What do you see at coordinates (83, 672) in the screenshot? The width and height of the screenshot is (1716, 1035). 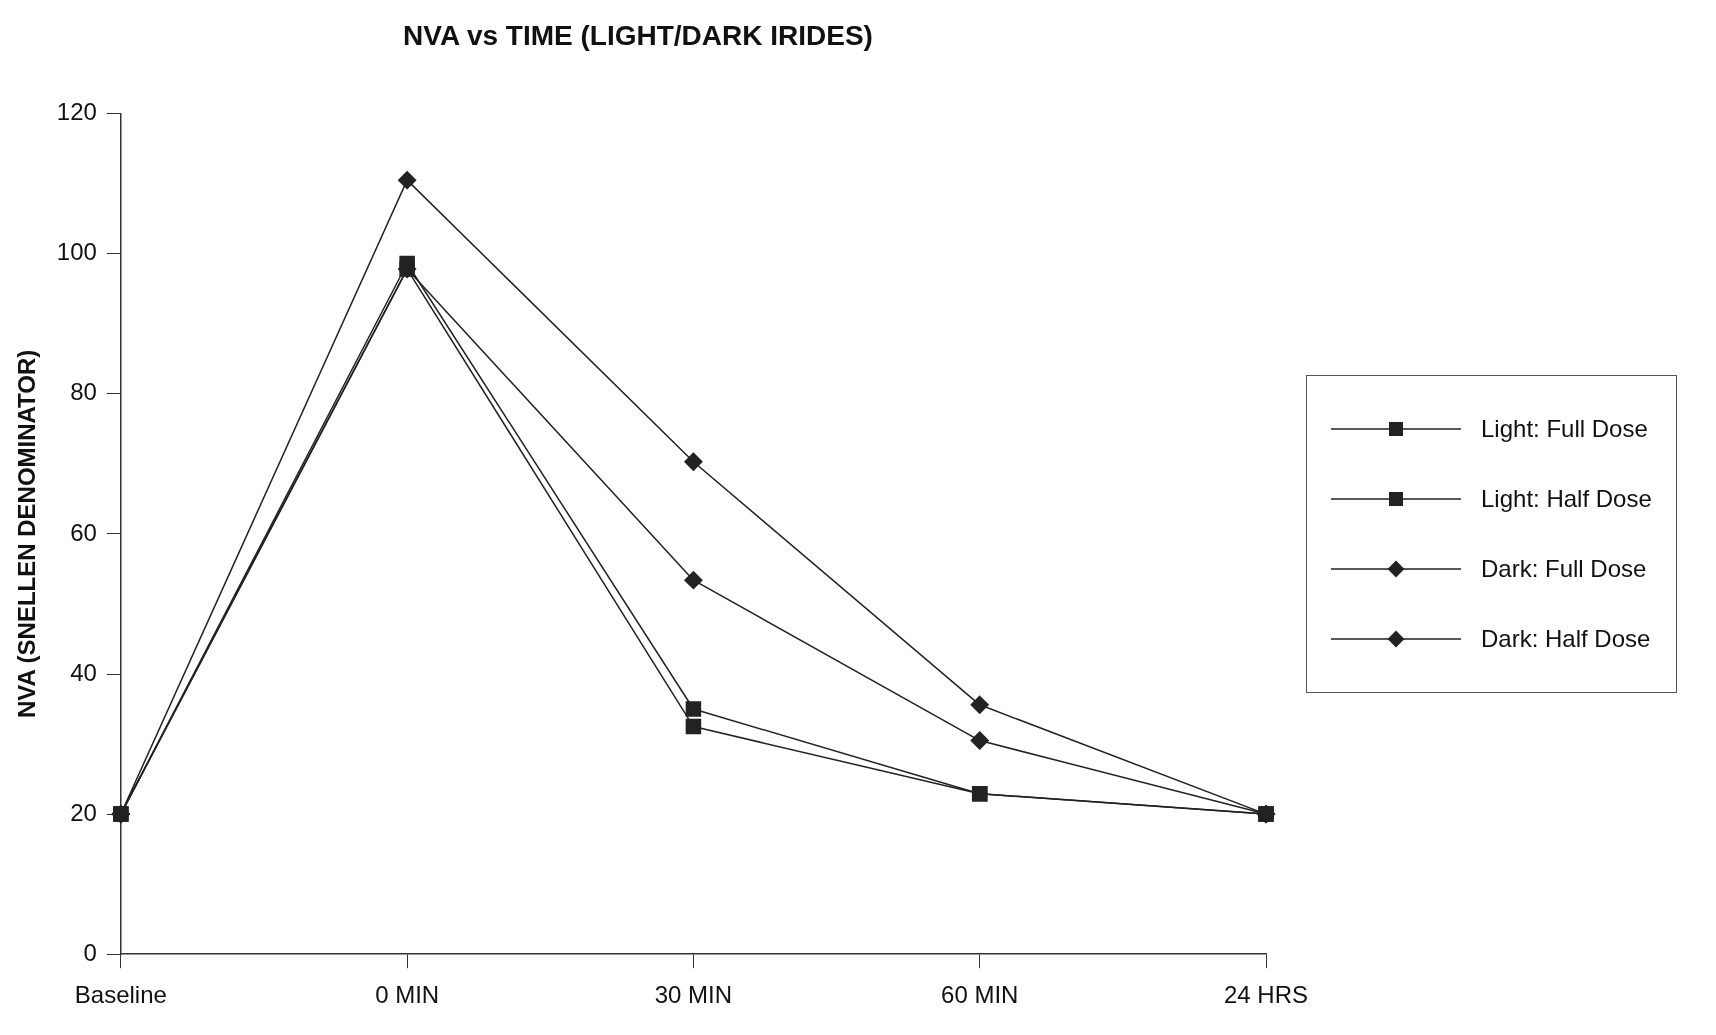 I see `y-tick-label: 40` at bounding box center [83, 672].